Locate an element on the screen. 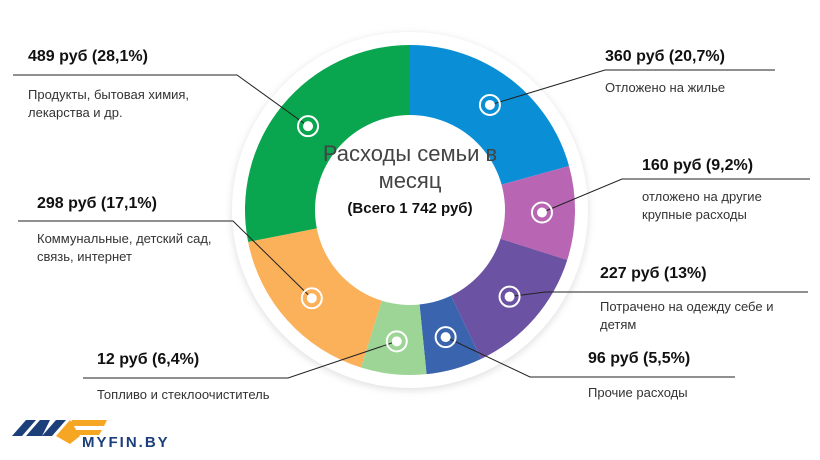 The width and height of the screenshot is (820, 460). slice-value-label: 360 руб (20,7%) is located at coordinates (665, 56).